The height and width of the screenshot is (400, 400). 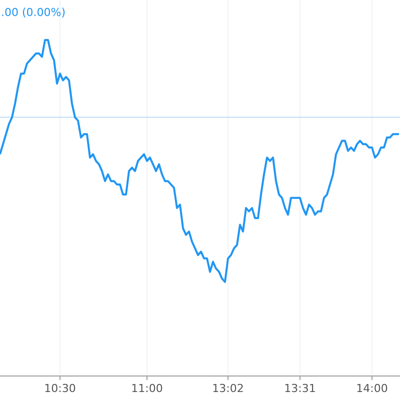 I want to click on x-tick-label: 13:31, so click(x=300, y=388).